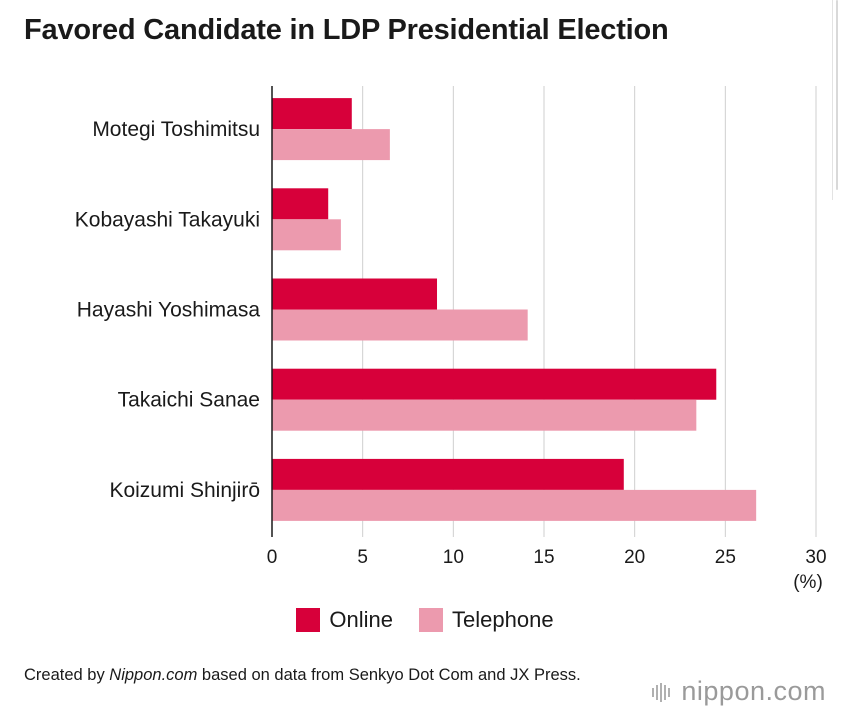  Describe the element at coordinates (661, 692) in the screenshot. I see `logo-bars-icon` at that location.